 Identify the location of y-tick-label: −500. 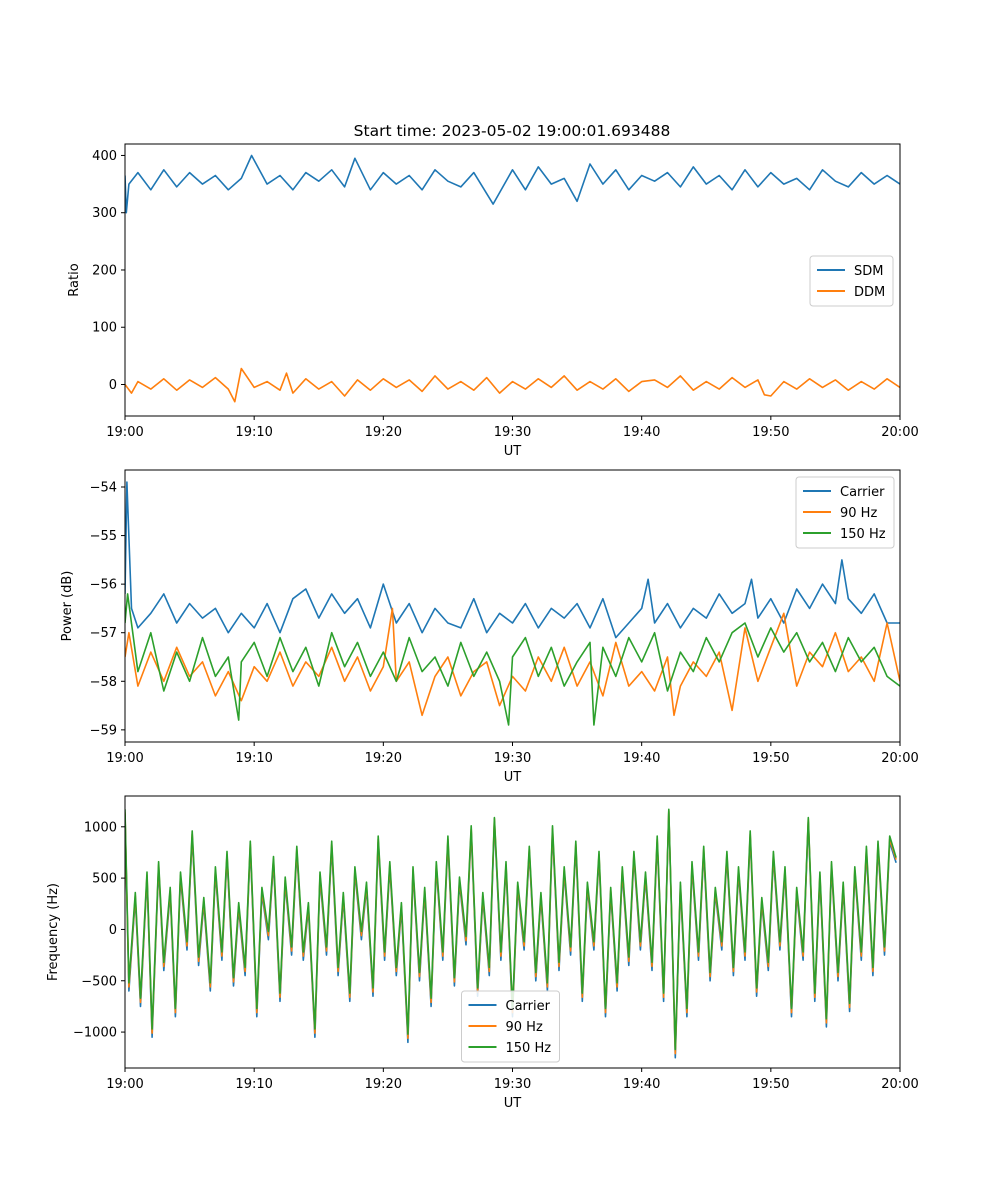
(99, 981).